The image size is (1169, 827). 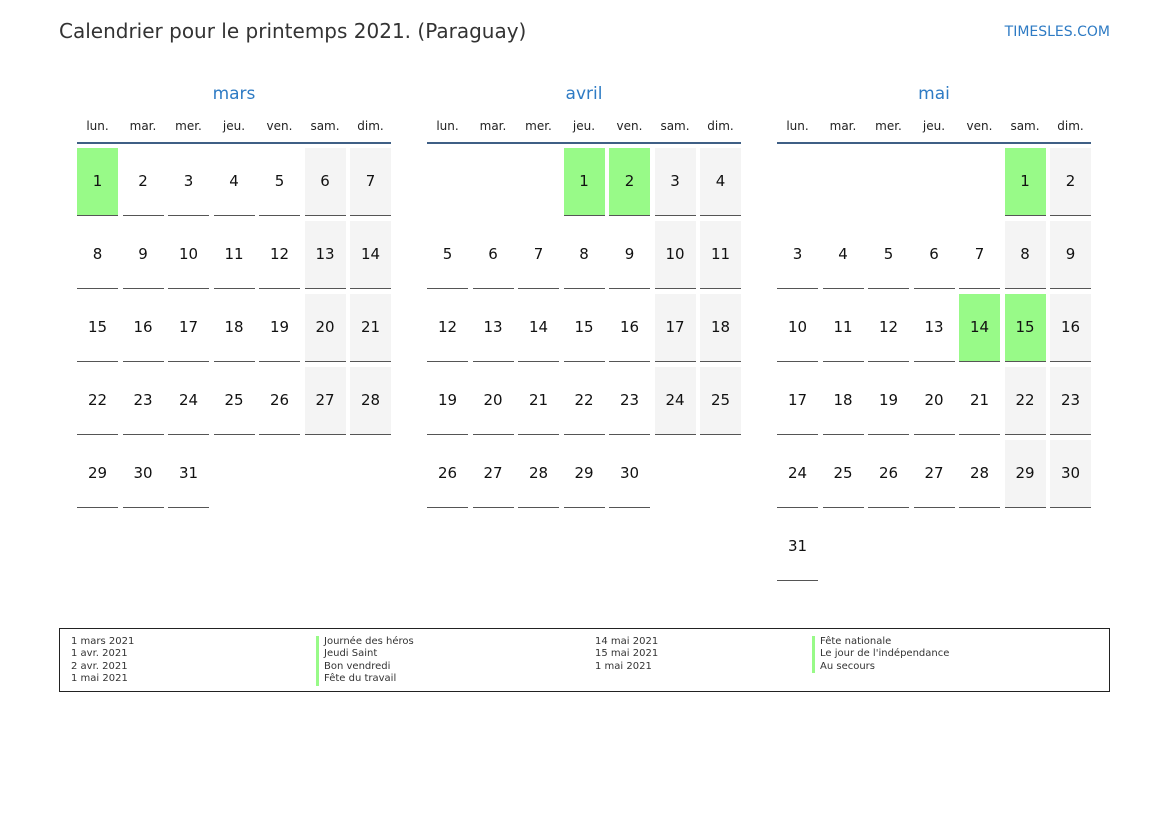 What do you see at coordinates (103, 641) in the screenshot?
I see `legend-date: 1 mars 2021` at bounding box center [103, 641].